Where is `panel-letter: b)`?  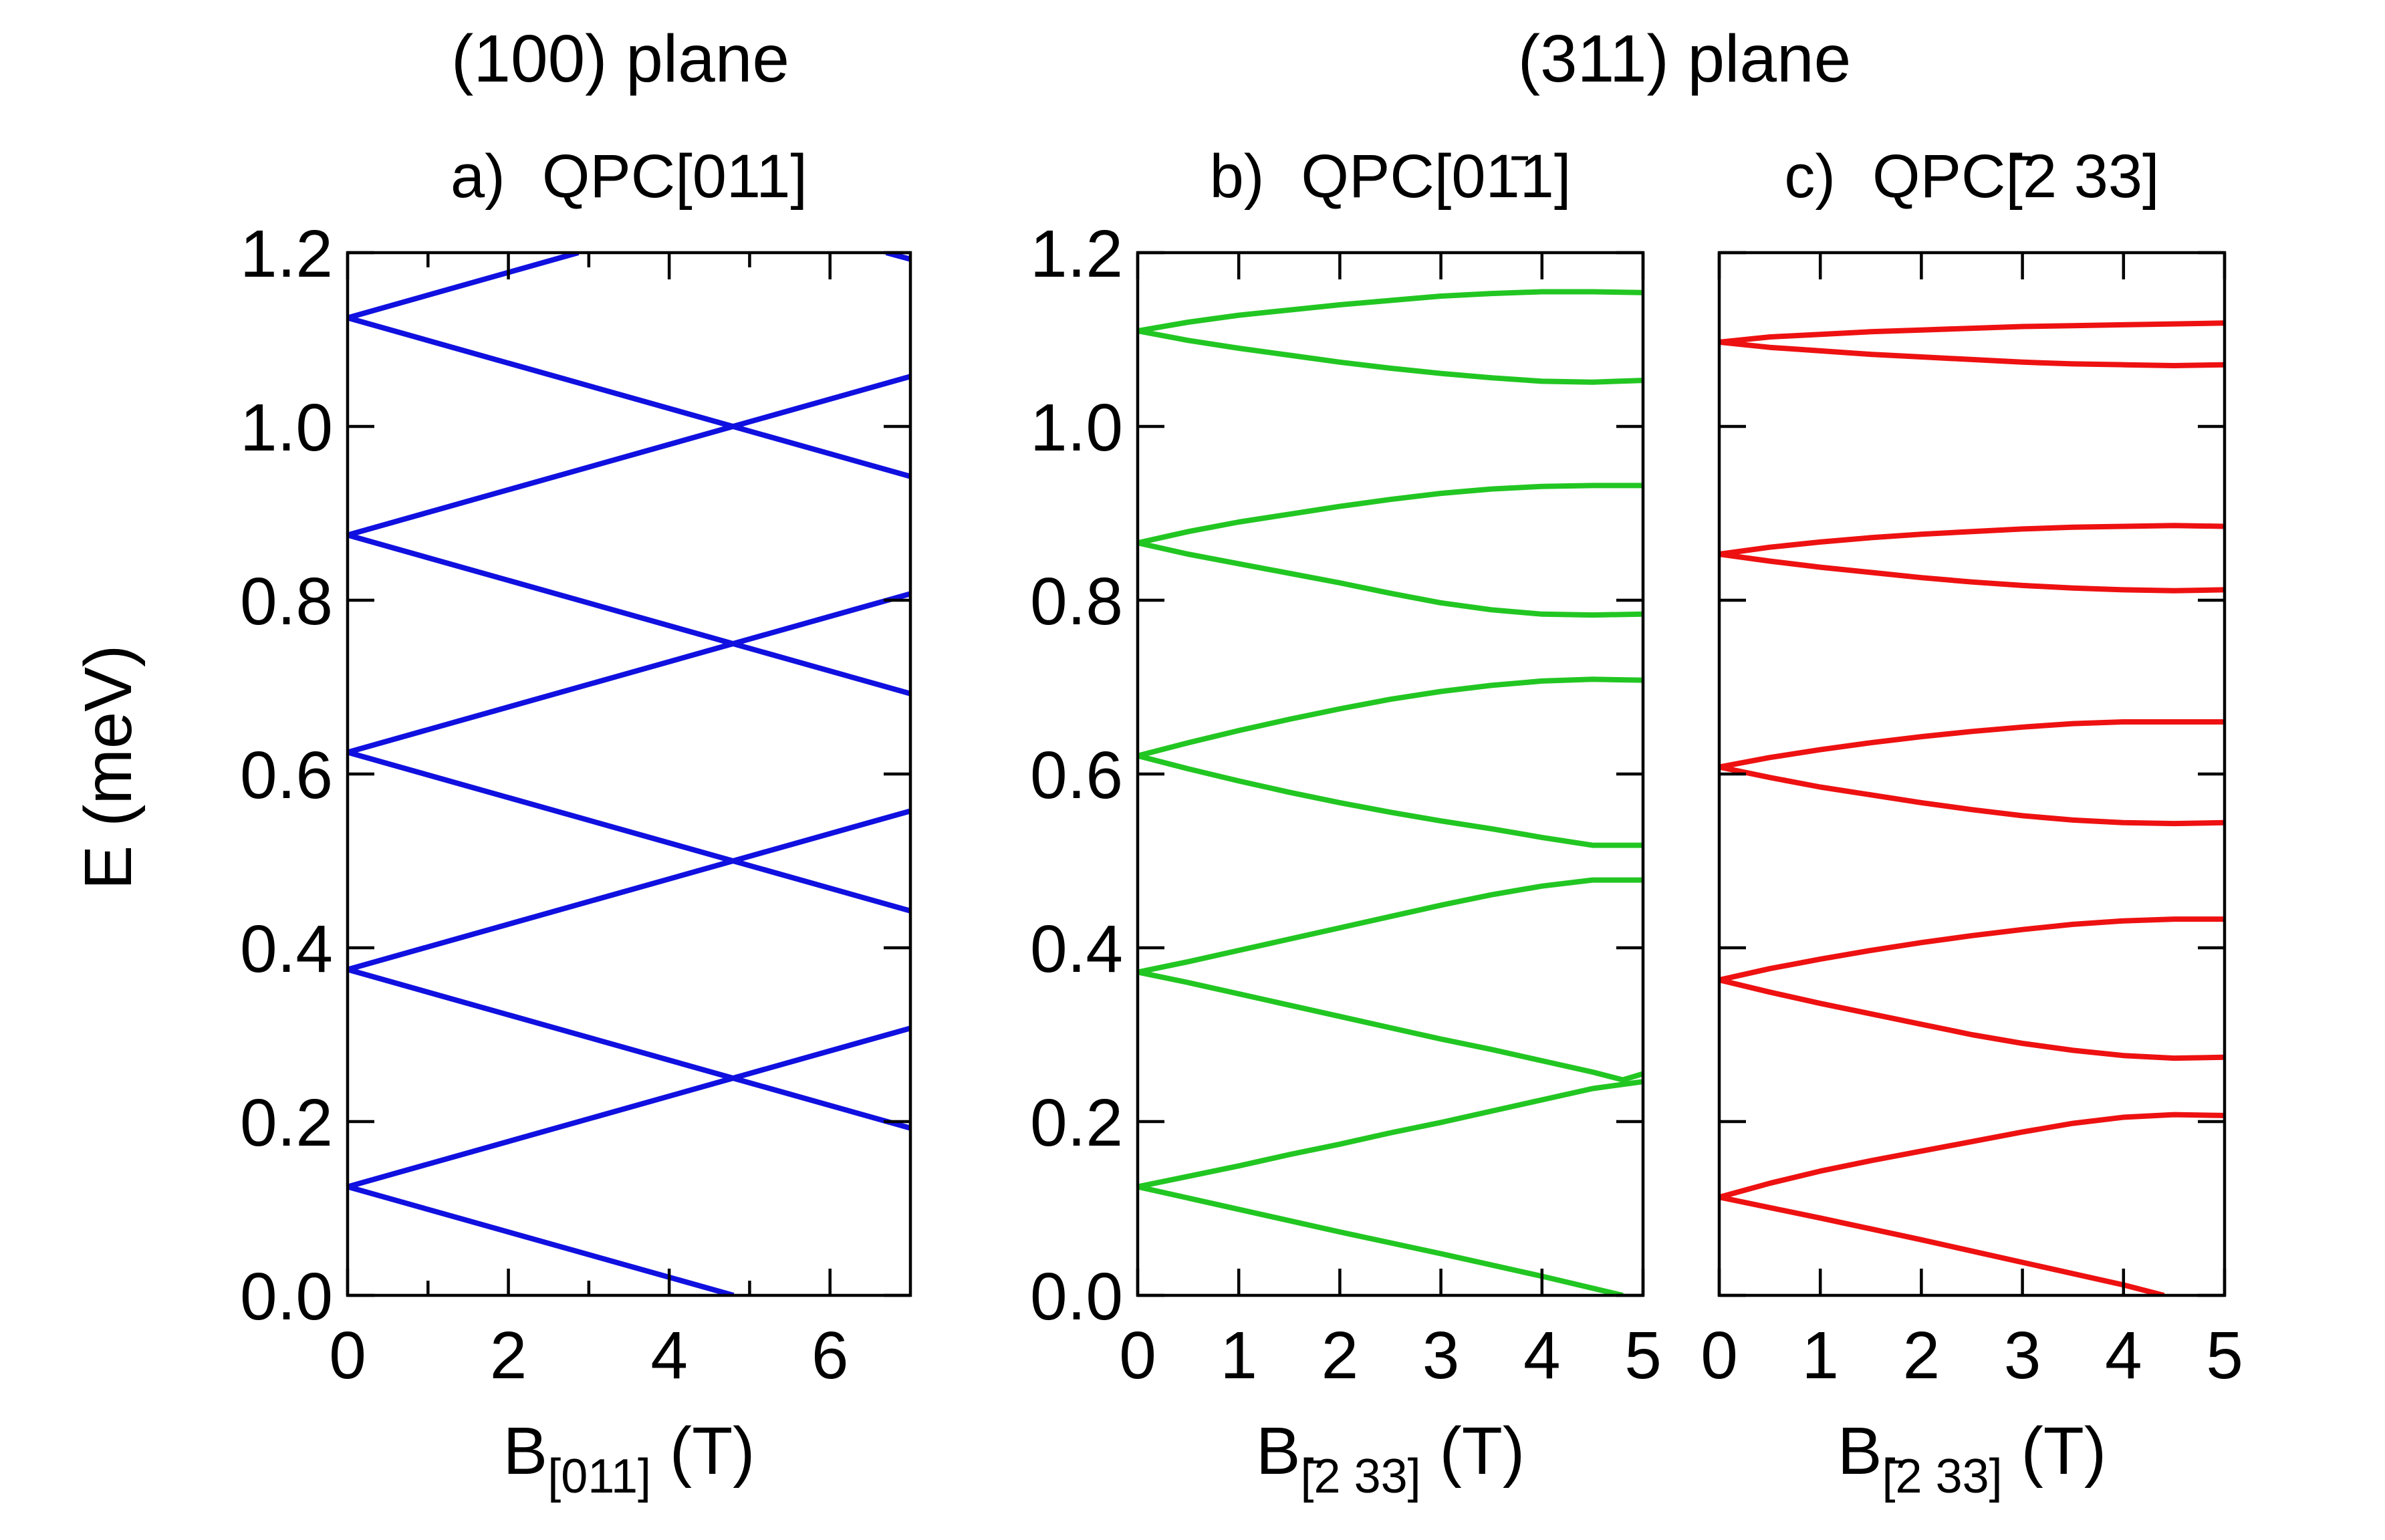 panel-letter: b) is located at coordinates (1237, 176).